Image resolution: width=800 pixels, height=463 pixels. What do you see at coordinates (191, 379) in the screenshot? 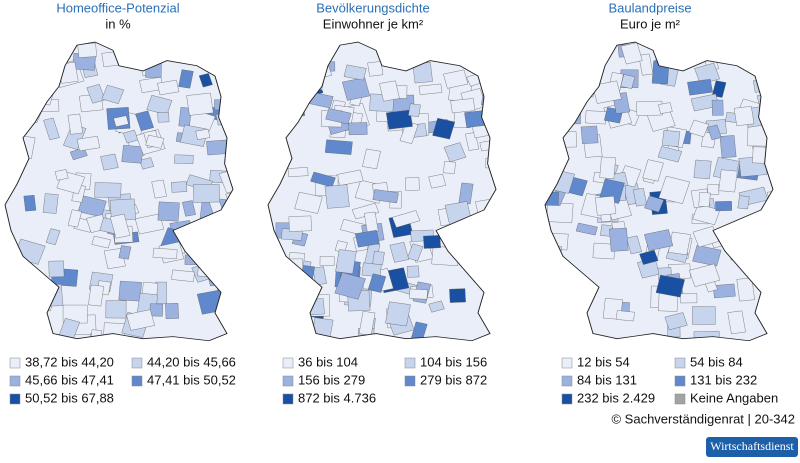
I see `legend-label: 47,41 bis 50,52` at bounding box center [191, 379].